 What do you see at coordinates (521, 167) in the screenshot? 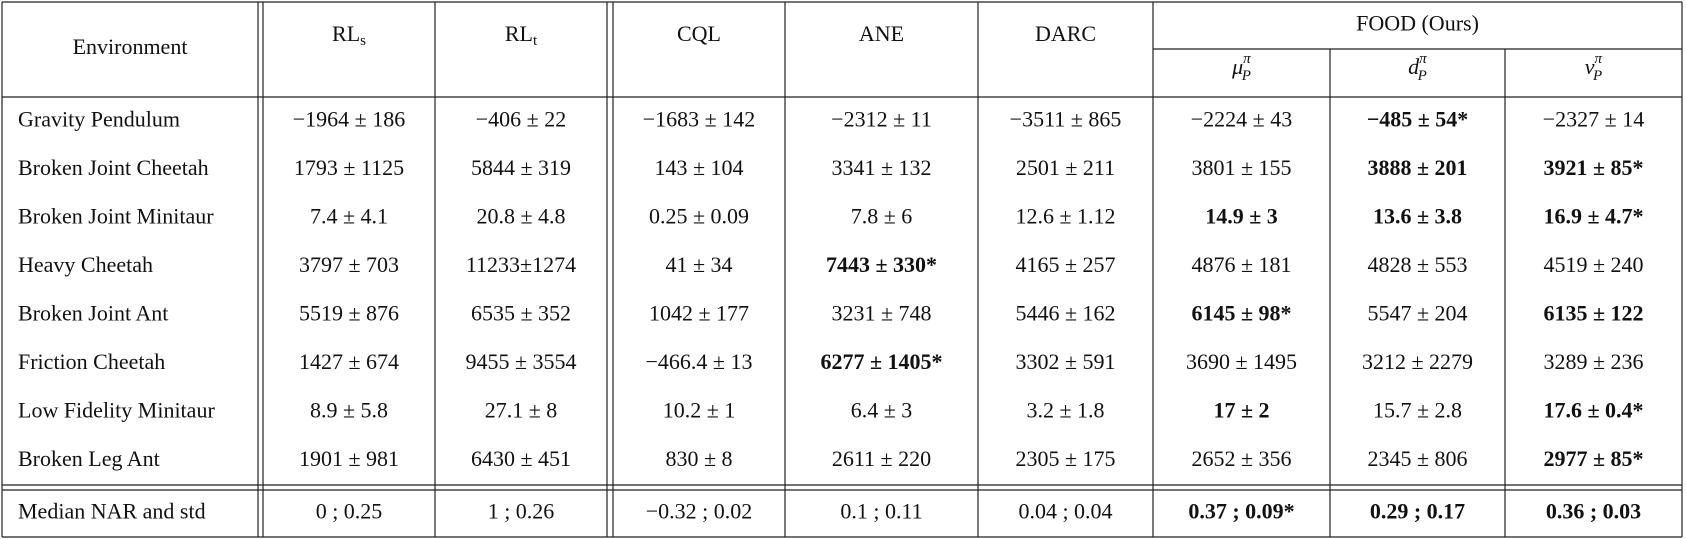
I see `cell: 5844 ± 319` at bounding box center [521, 167].